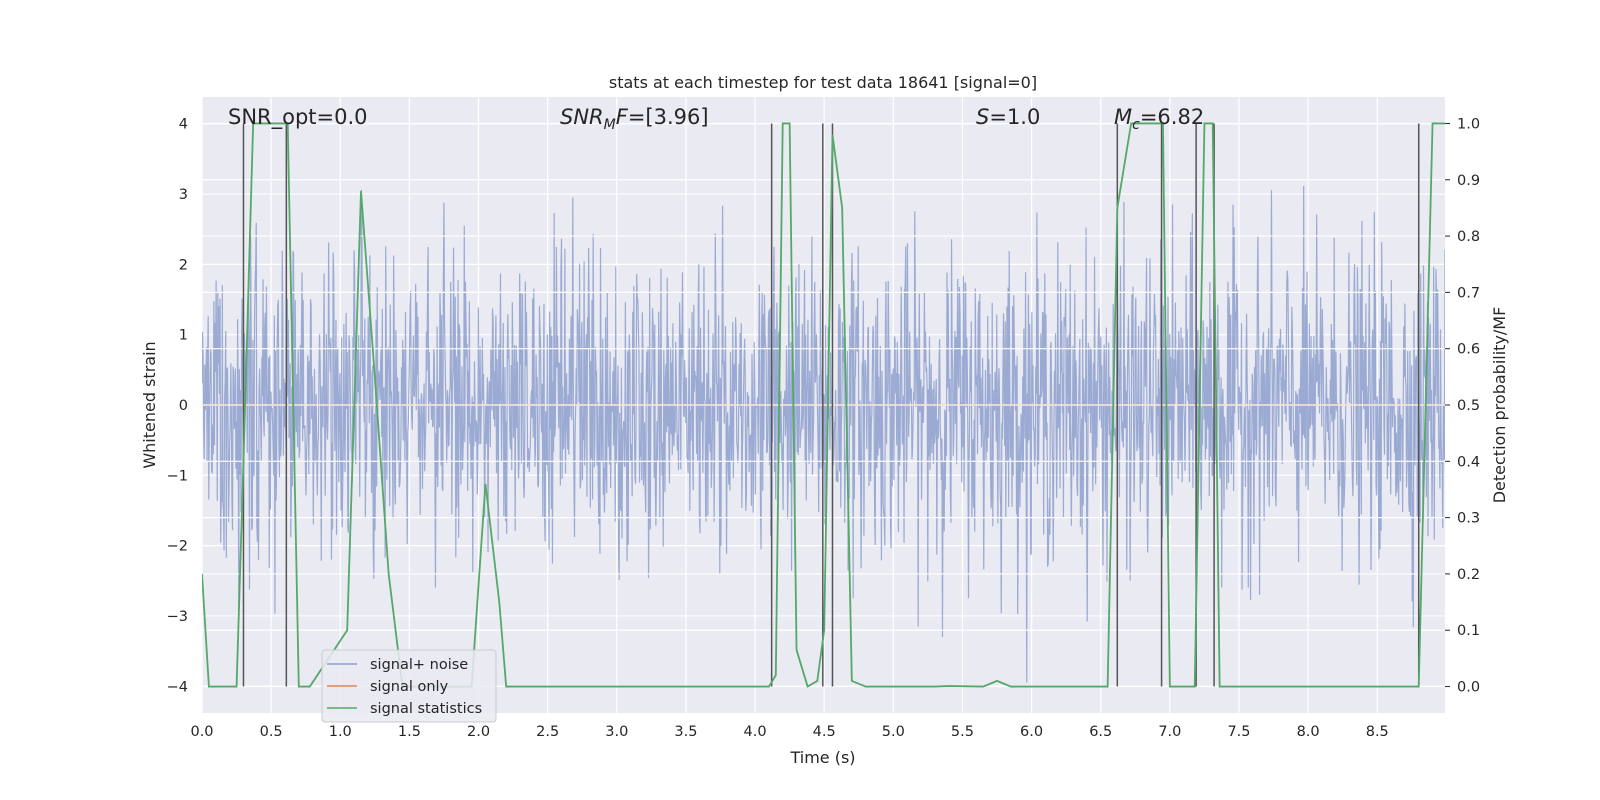 The image size is (1600, 800). What do you see at coordinates (1468, 631) in the screenshot?
I see `y-tick-label-right: 0.1` at bounding box center [1468, 631].